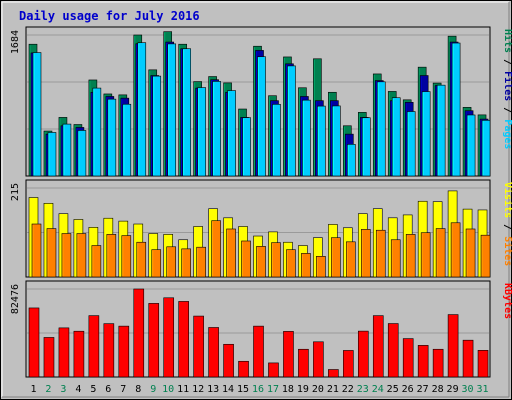  Describe the element at coordinates (228, 389) in the screenshot. I see `x-label-14: 14` at that location.